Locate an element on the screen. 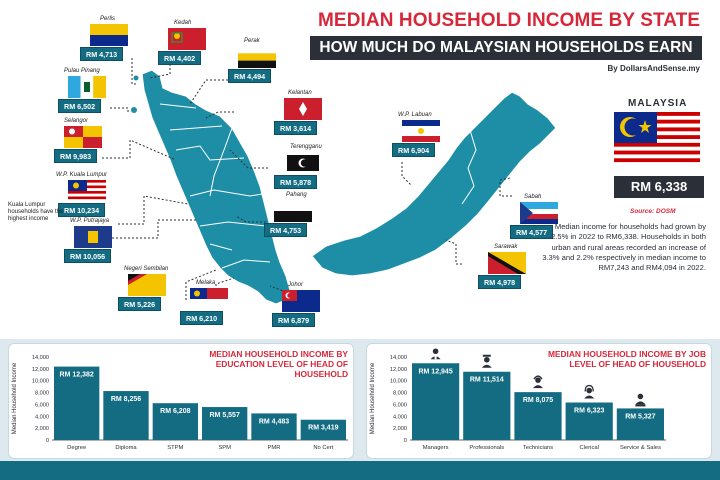 The height and width of the screenshot is (480, 720). labuan-flag-icon is located at coordinates (421, 131).